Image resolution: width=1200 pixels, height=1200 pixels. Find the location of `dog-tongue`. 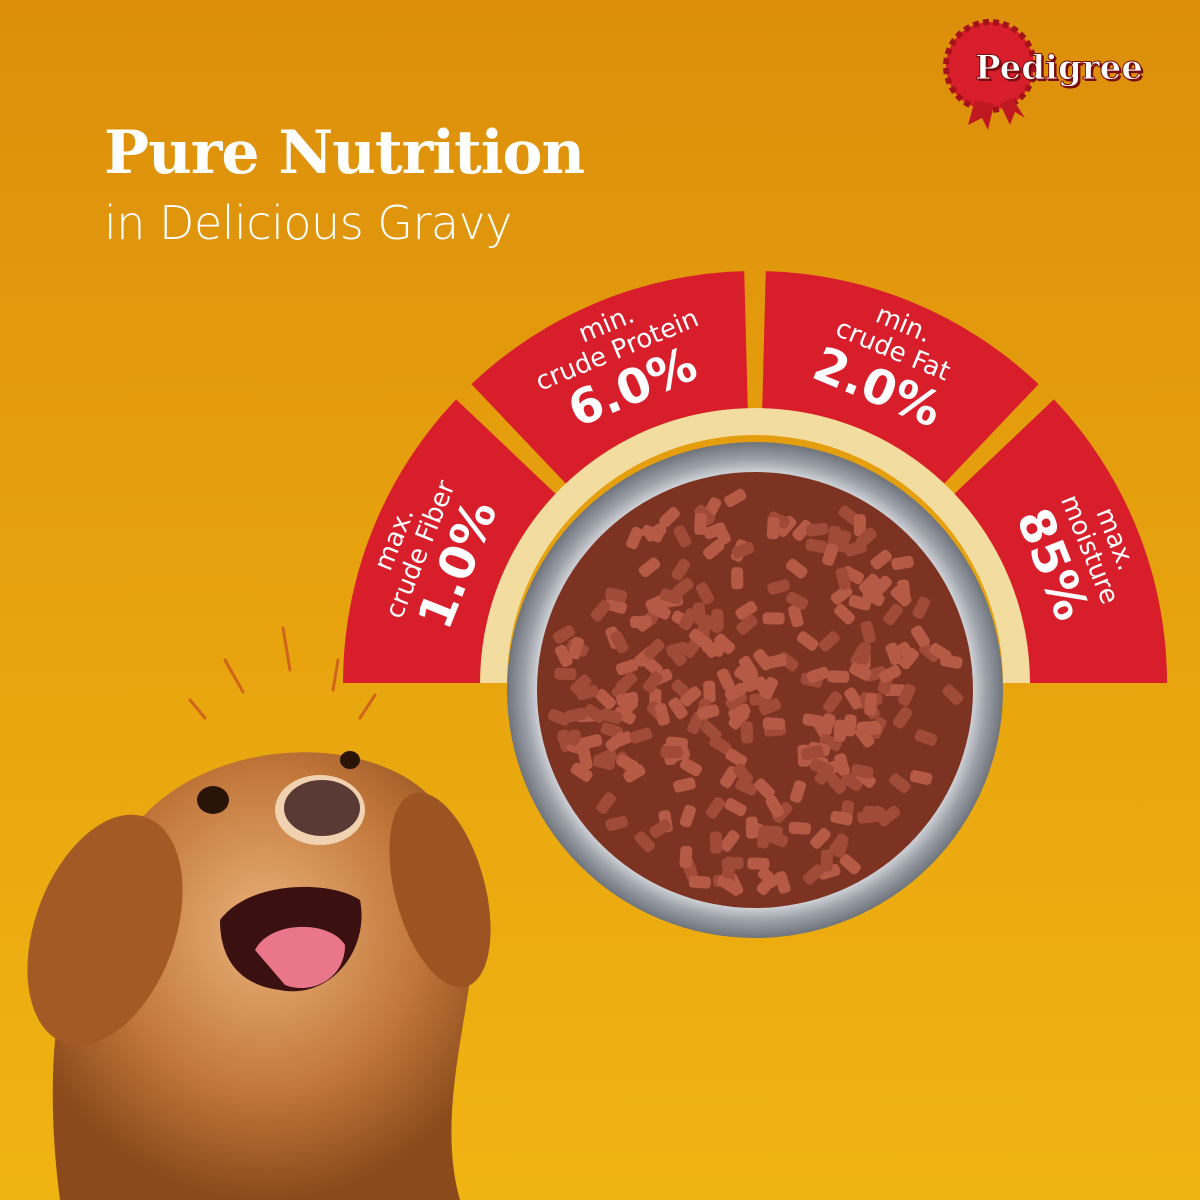

dog-tongue is located at coordinates (300, 957).